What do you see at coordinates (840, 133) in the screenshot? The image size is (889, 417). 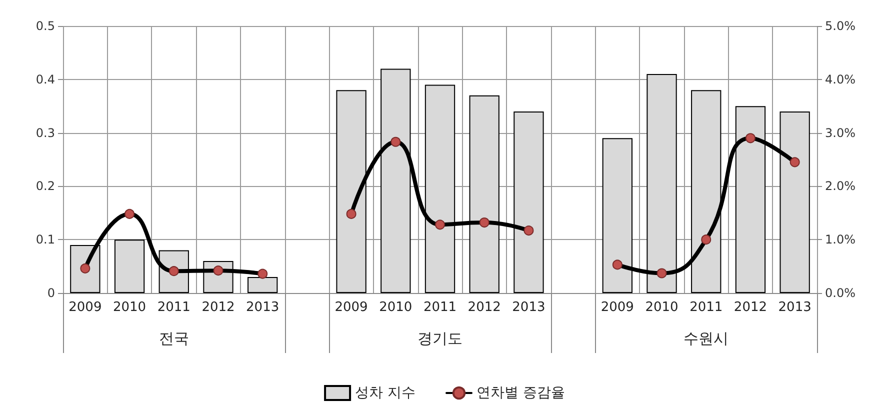 I see `y2-tick-label: 3.0%` at bounding box center [840, 133].